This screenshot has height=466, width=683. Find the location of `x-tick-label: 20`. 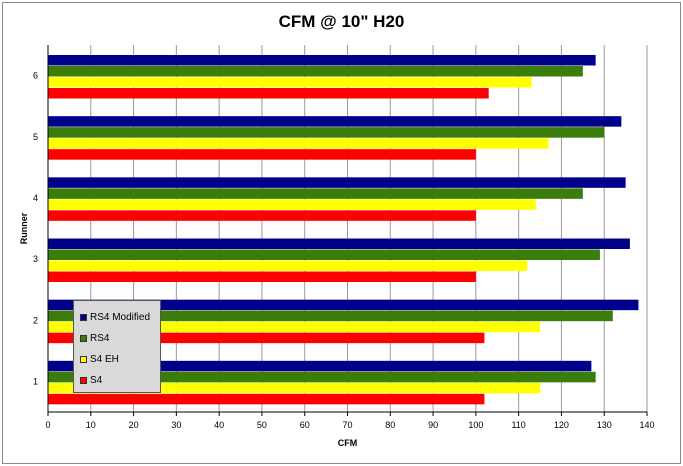

x-tick-label: 20 is located at coordinates (134, 425).